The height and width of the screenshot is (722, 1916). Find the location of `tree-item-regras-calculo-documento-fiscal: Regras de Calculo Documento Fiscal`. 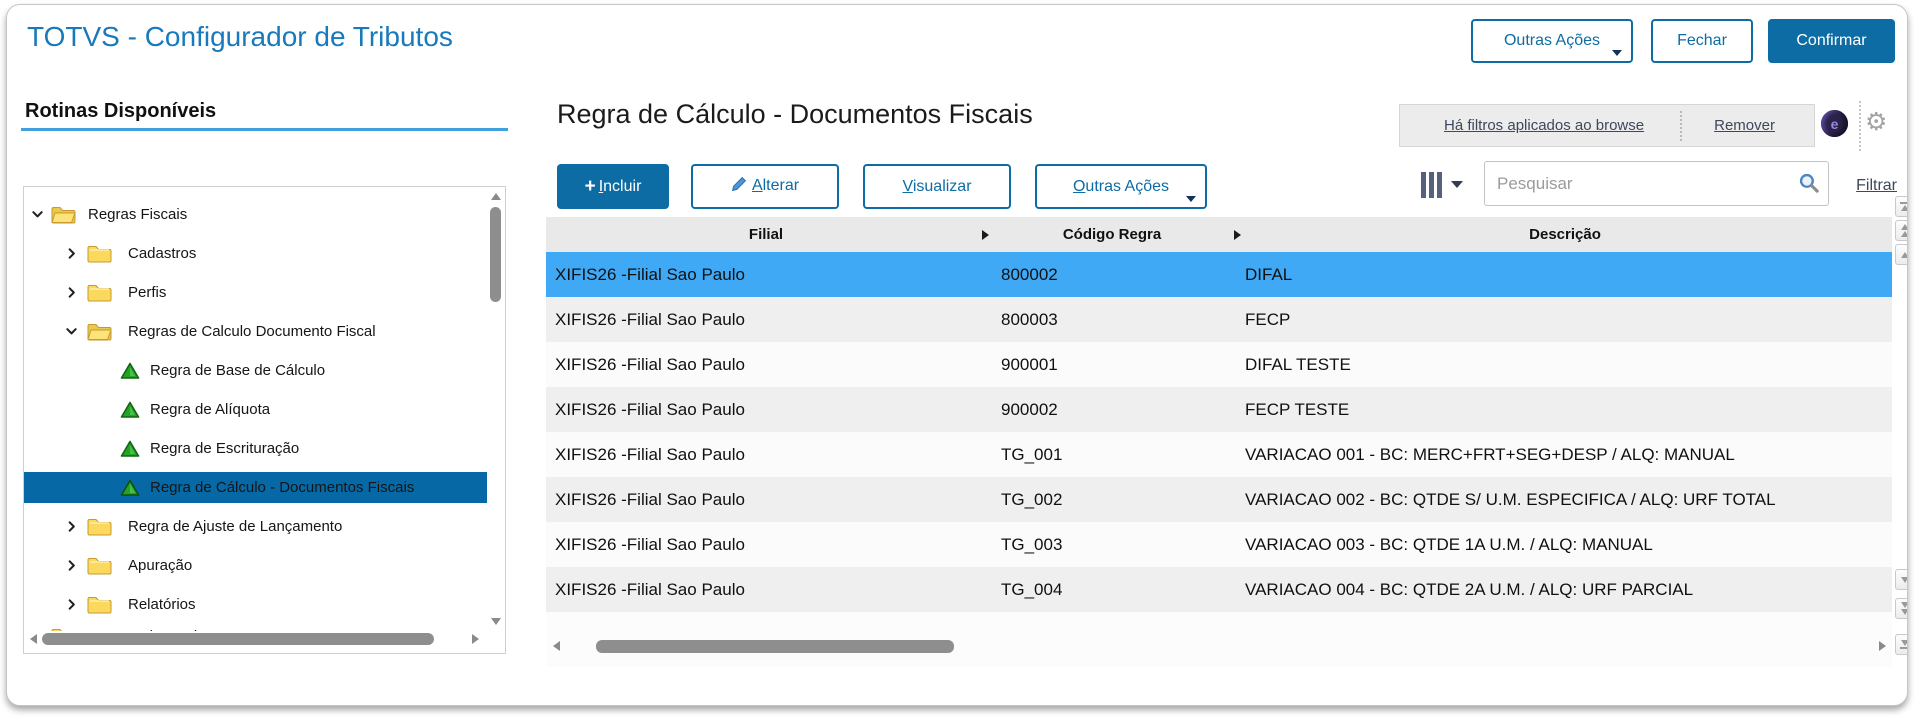

tree-item-regras-calculo-documento-fiscal: Regras de Calculo Documento Fiscal is located at coordinates (255, 331).